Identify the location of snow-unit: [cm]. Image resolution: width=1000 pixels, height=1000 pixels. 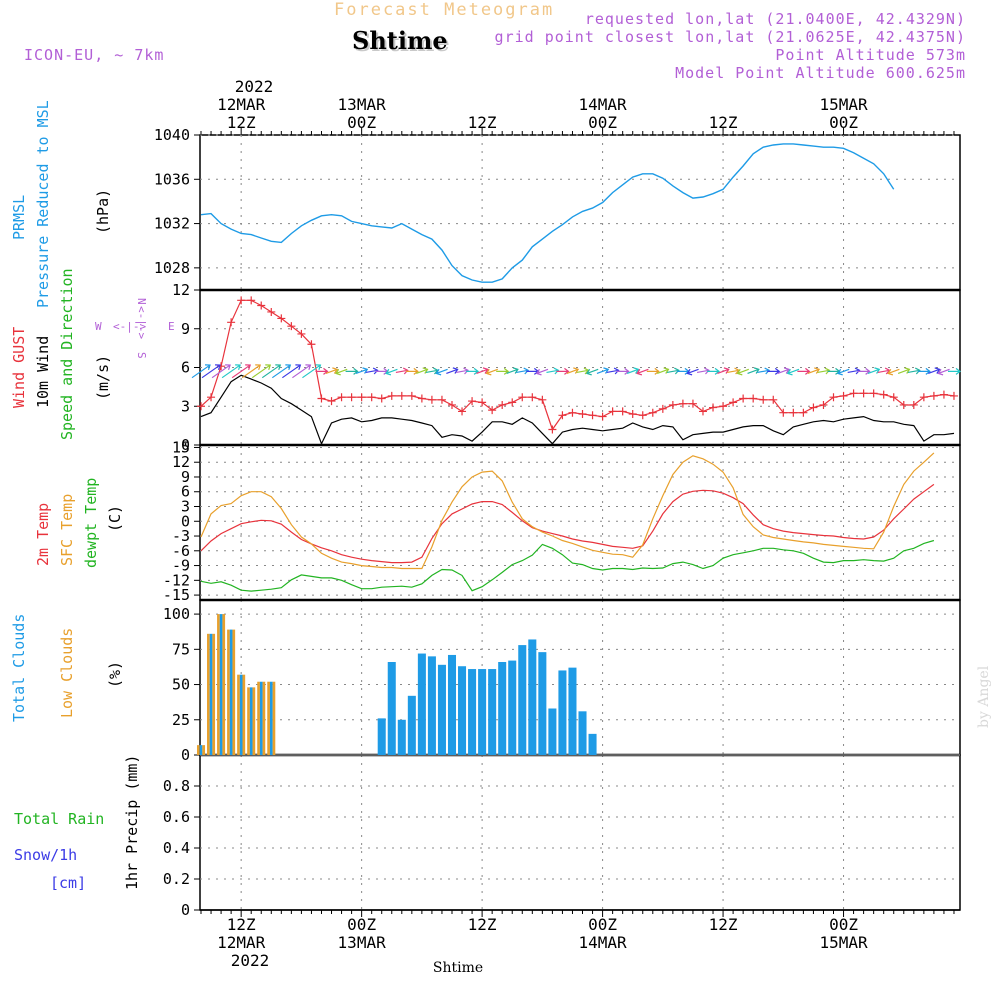
(68, 883).